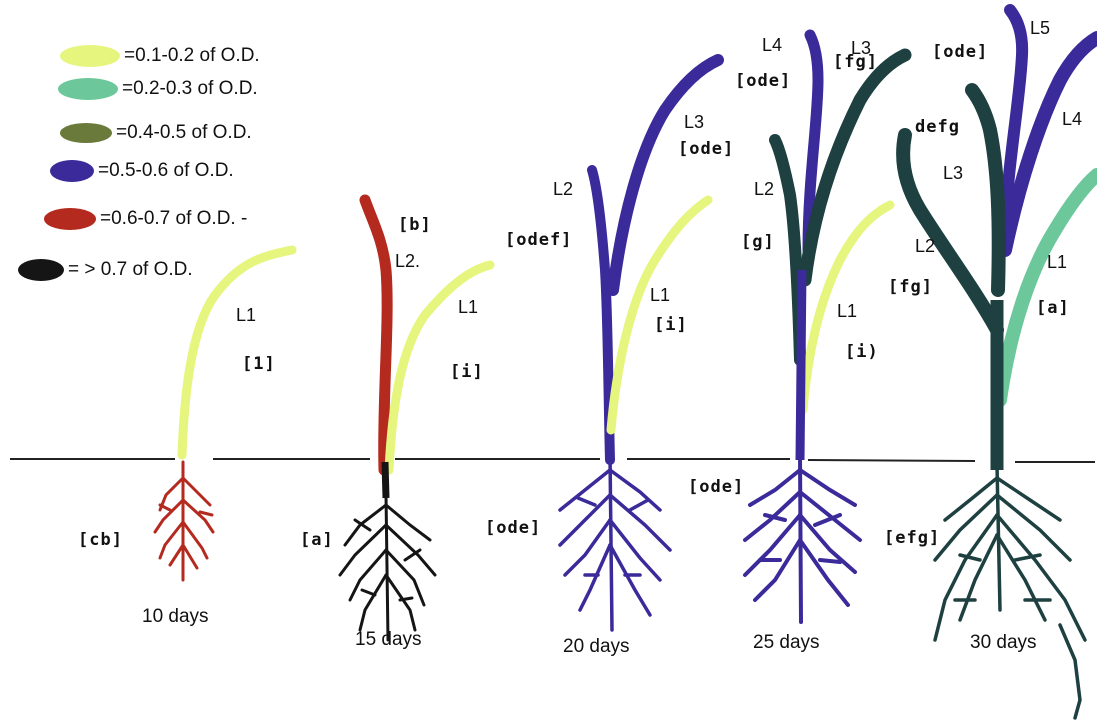 The height and width of the screenshot is (723, 1097). I want to click on leaf-label-l2: L2., so click(408, 261).